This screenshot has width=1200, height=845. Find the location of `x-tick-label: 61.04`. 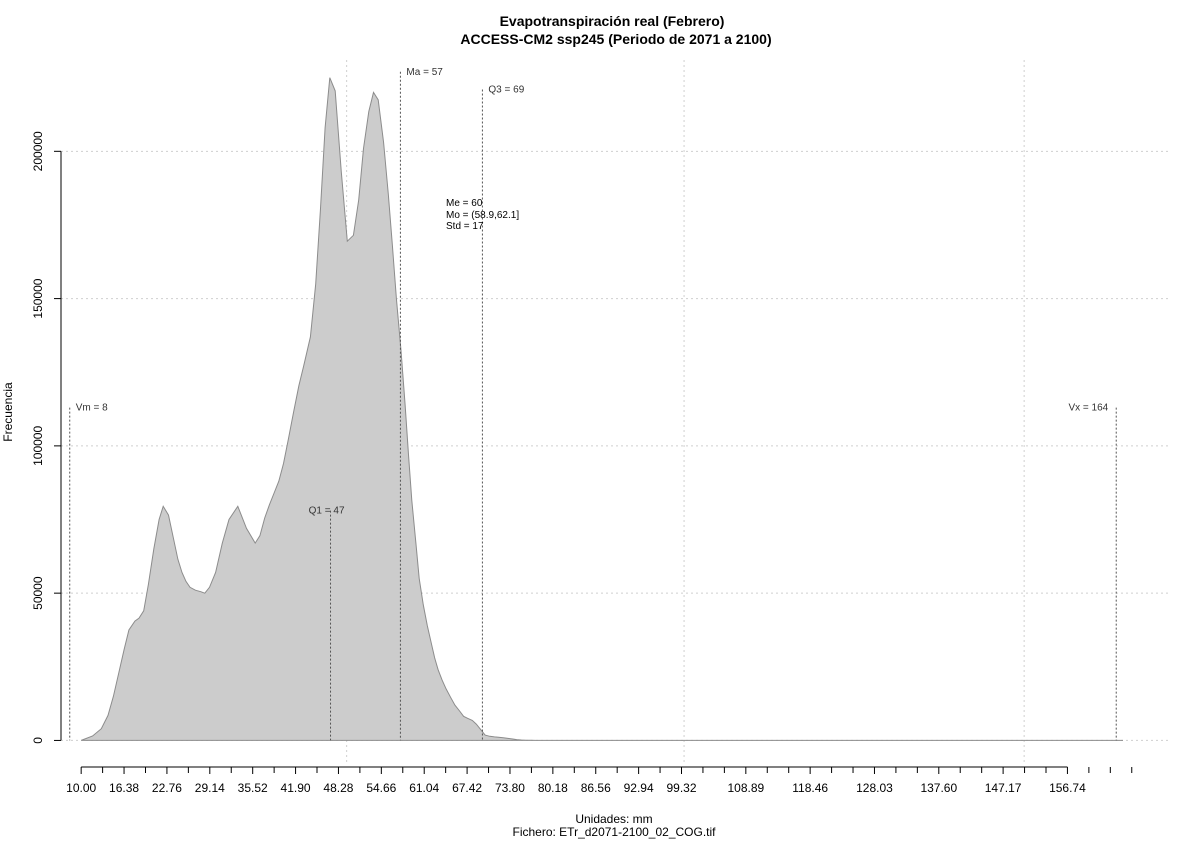

x-tick-label: 61.04 is located at coordinates (424, 788).